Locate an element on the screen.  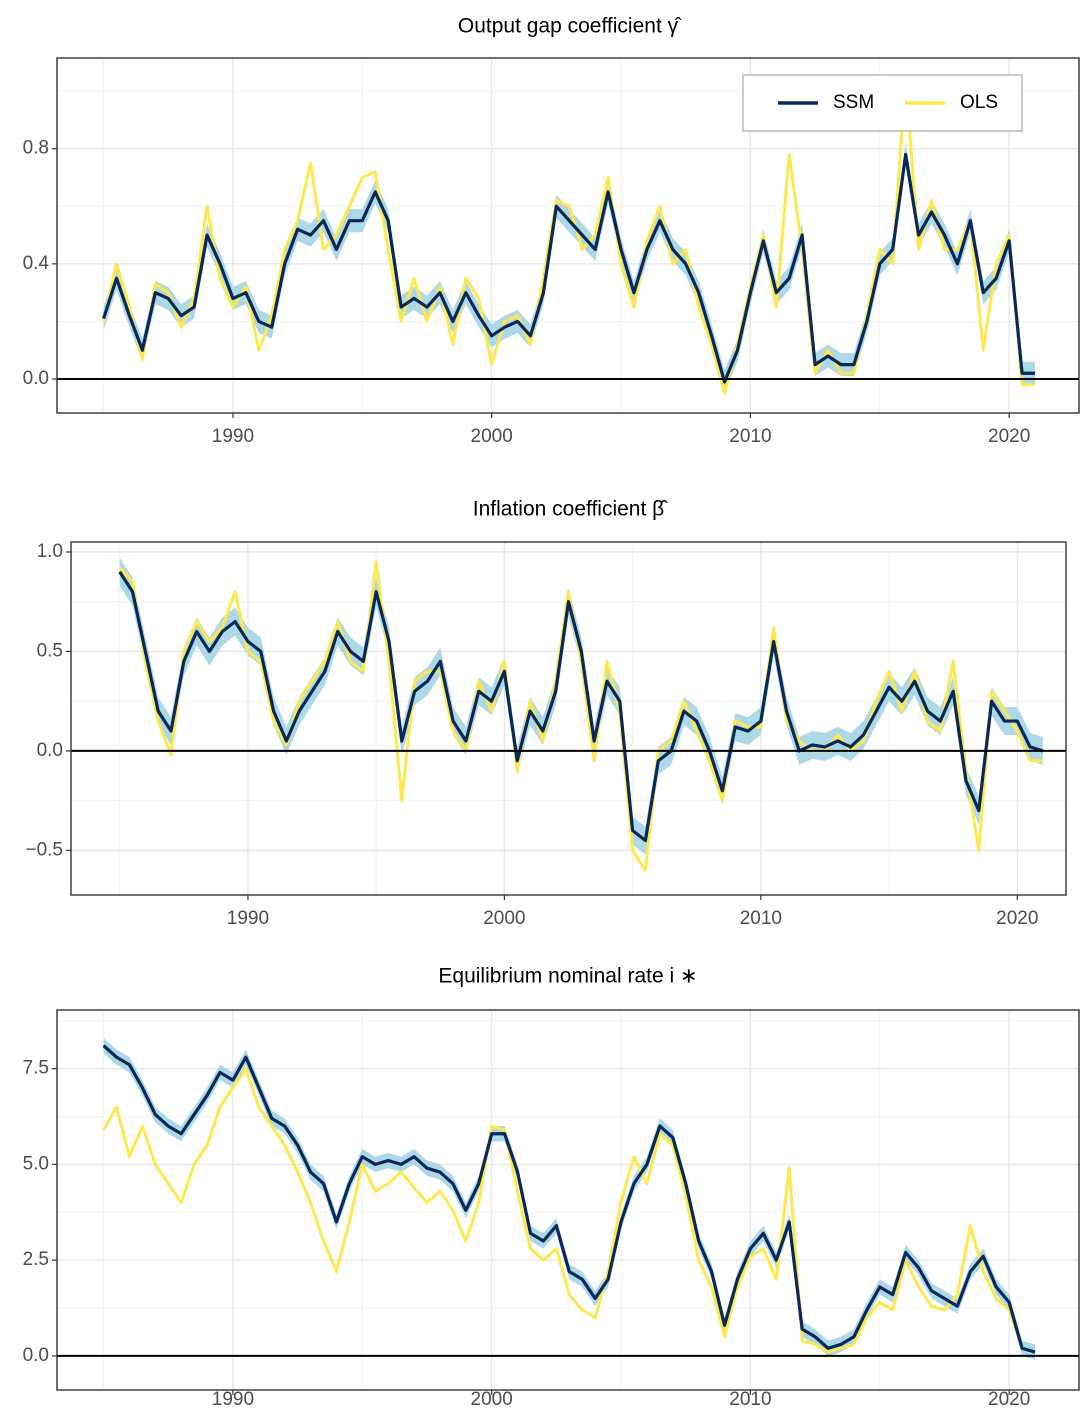
y-tick-label: 0.8 is located at coordinates (36, 148).